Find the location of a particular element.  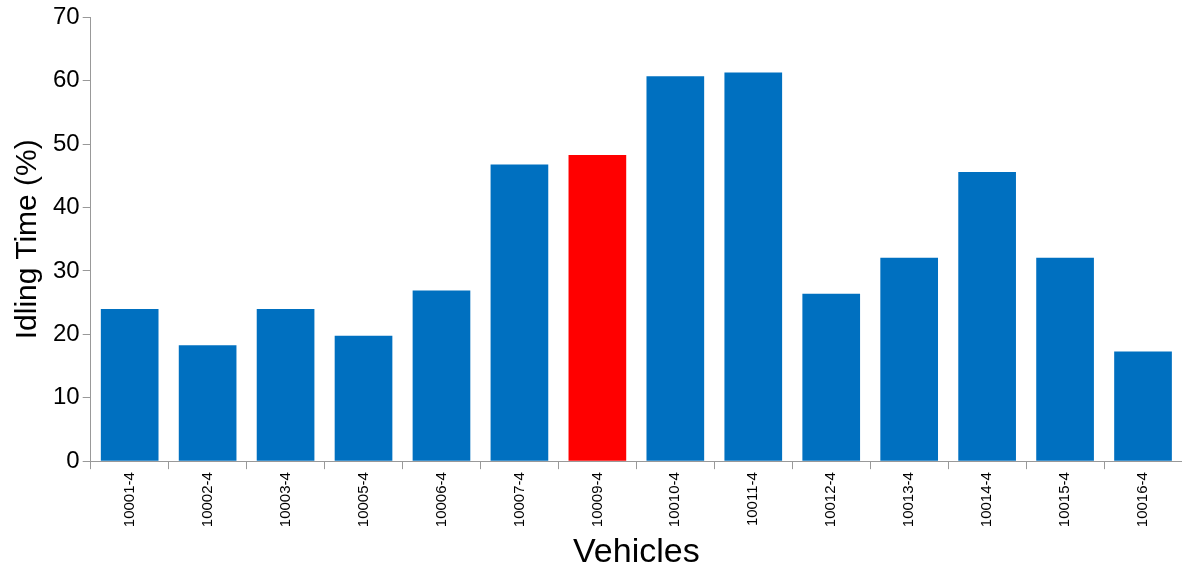

x-tick-label: 10016-4 is located at coordinates (1142, 500).